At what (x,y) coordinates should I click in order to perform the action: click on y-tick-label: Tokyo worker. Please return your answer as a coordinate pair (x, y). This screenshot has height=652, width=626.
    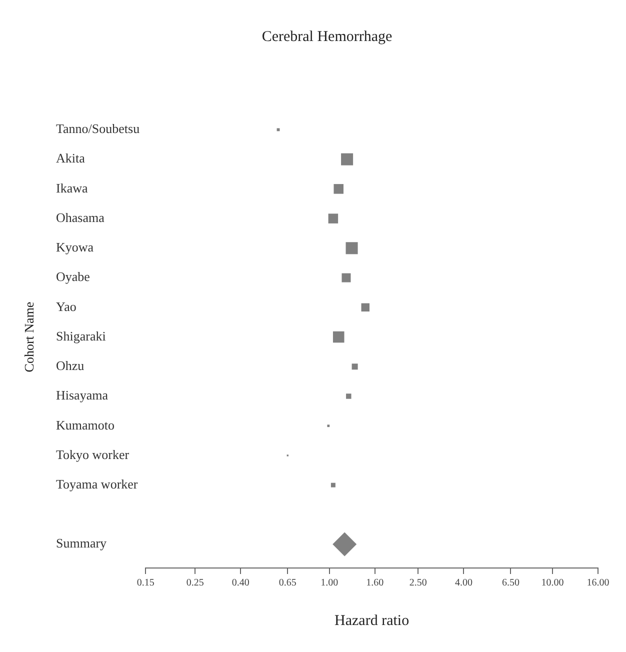
    Looking at the image, I should click on (93, 454).